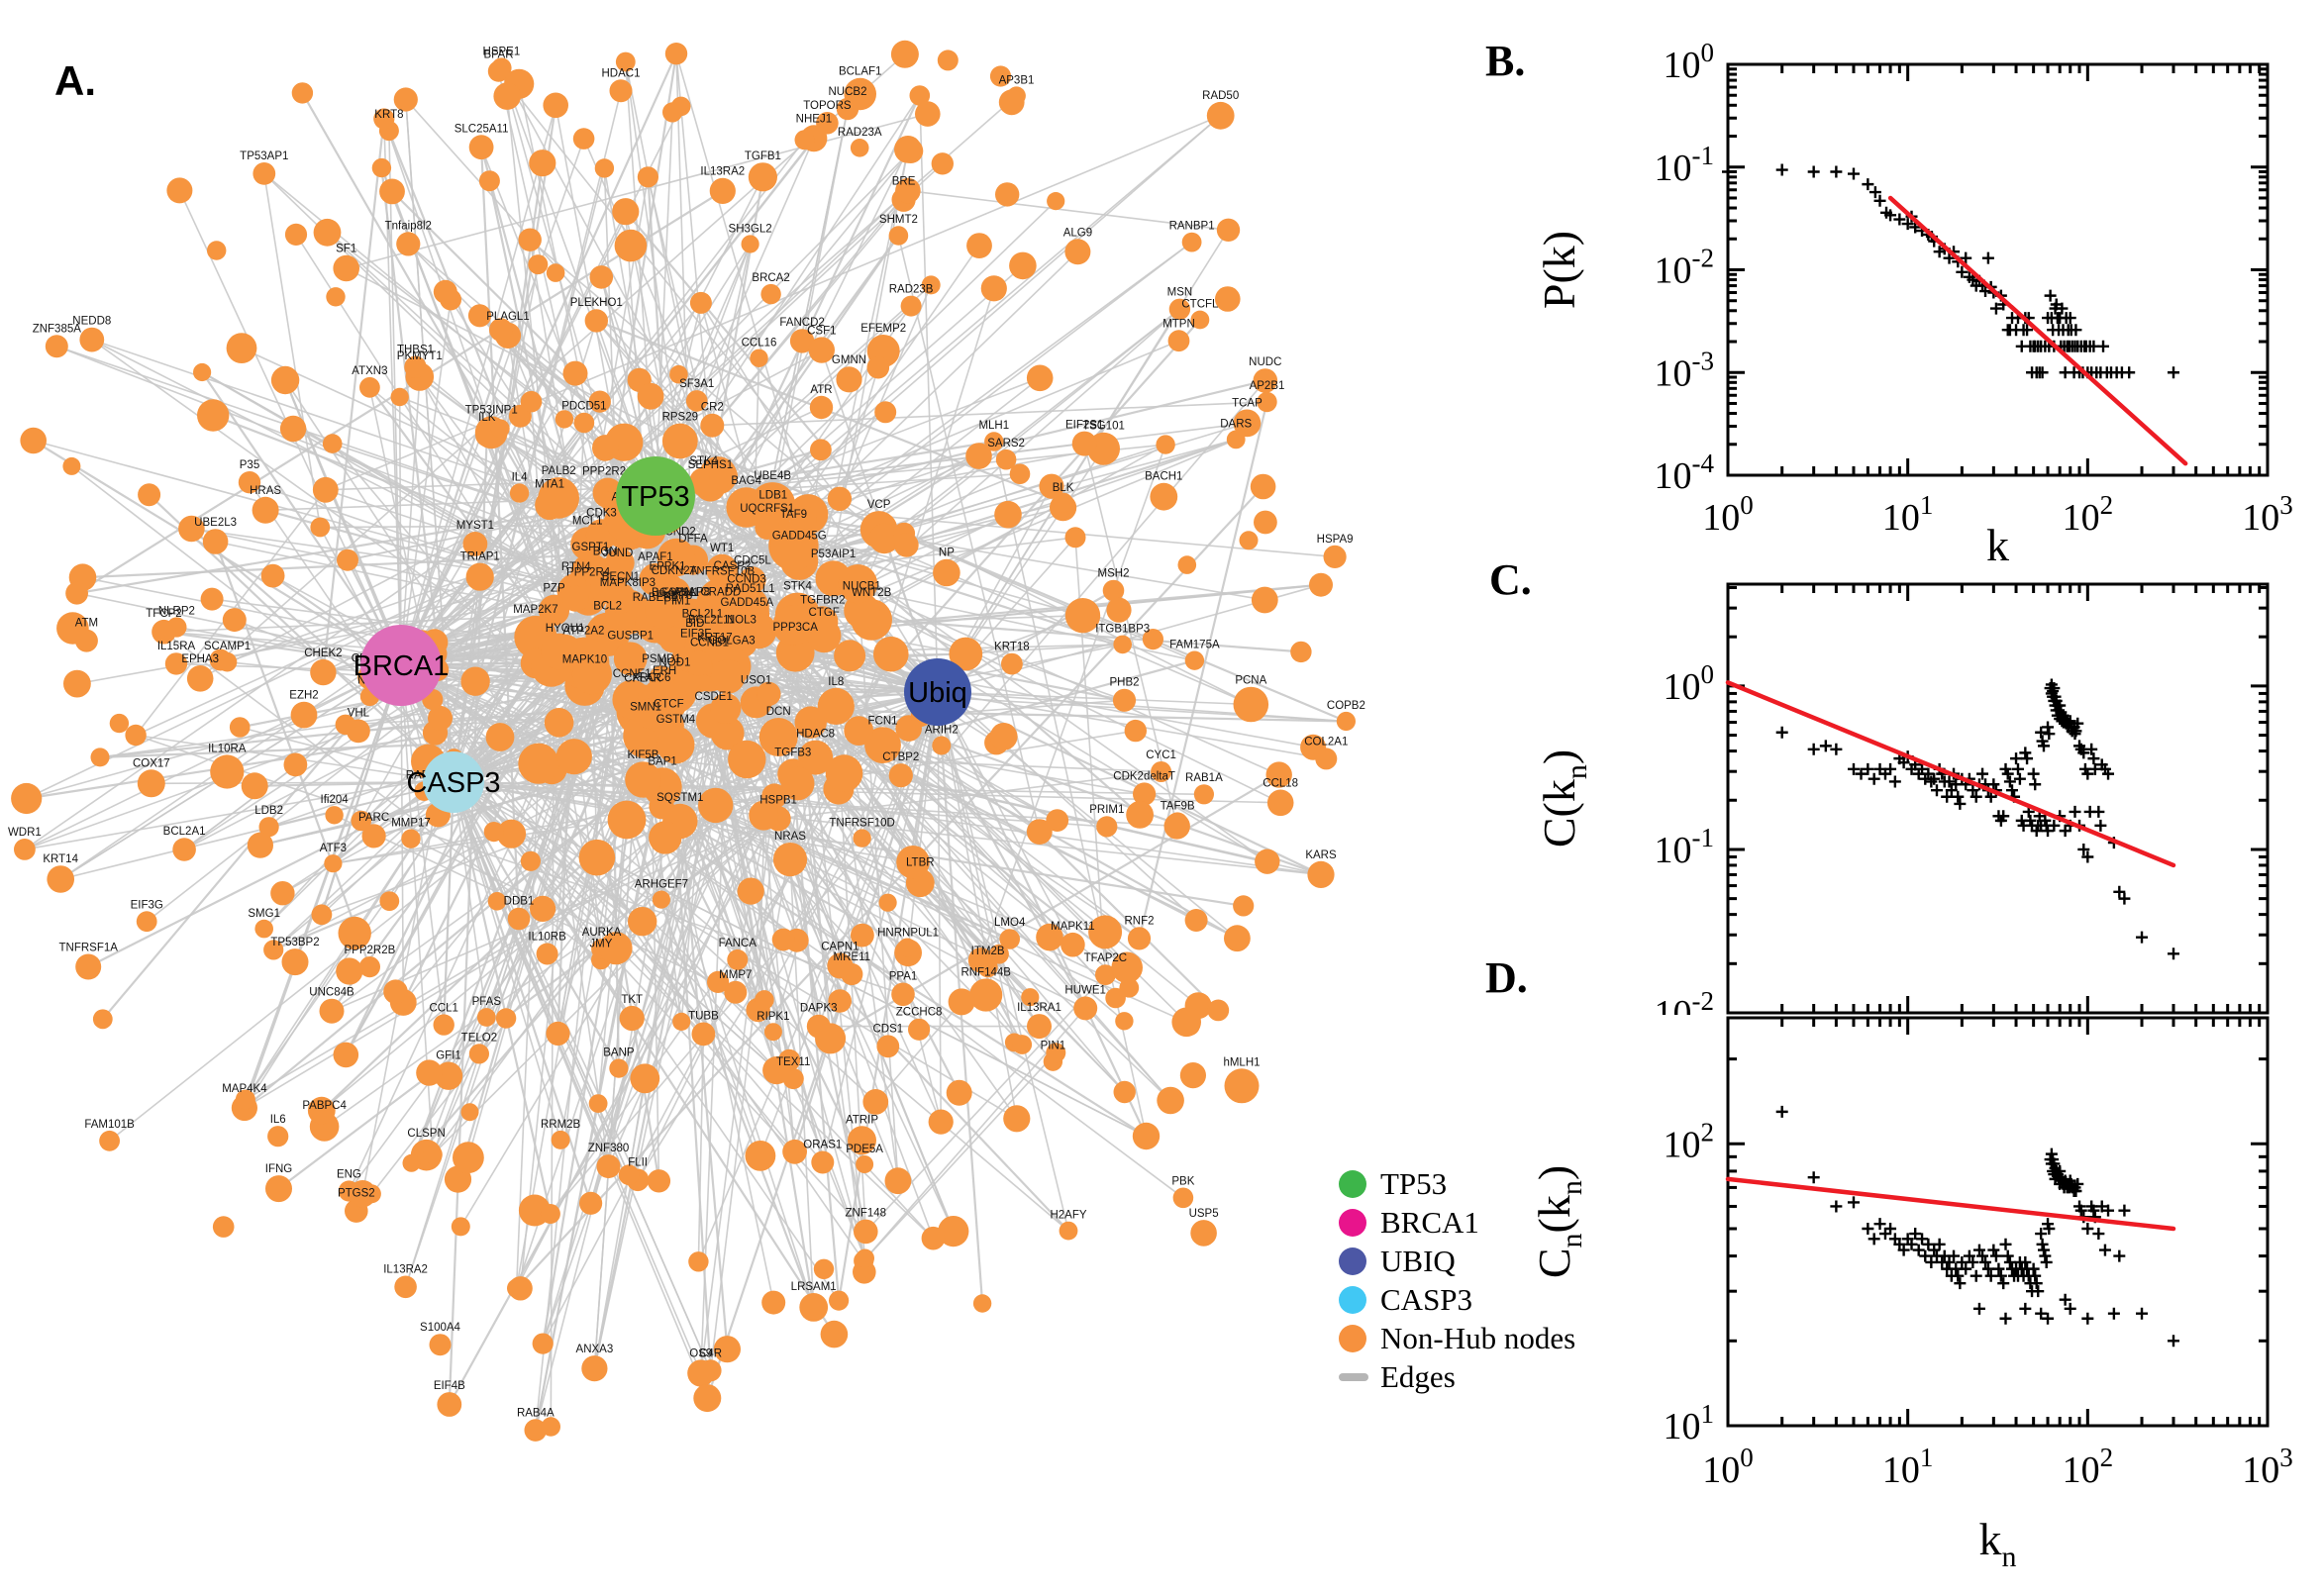  Describe the element at coordinates (1352, 1183) in the screenshot. I see `legend-dot-icon` at that location.